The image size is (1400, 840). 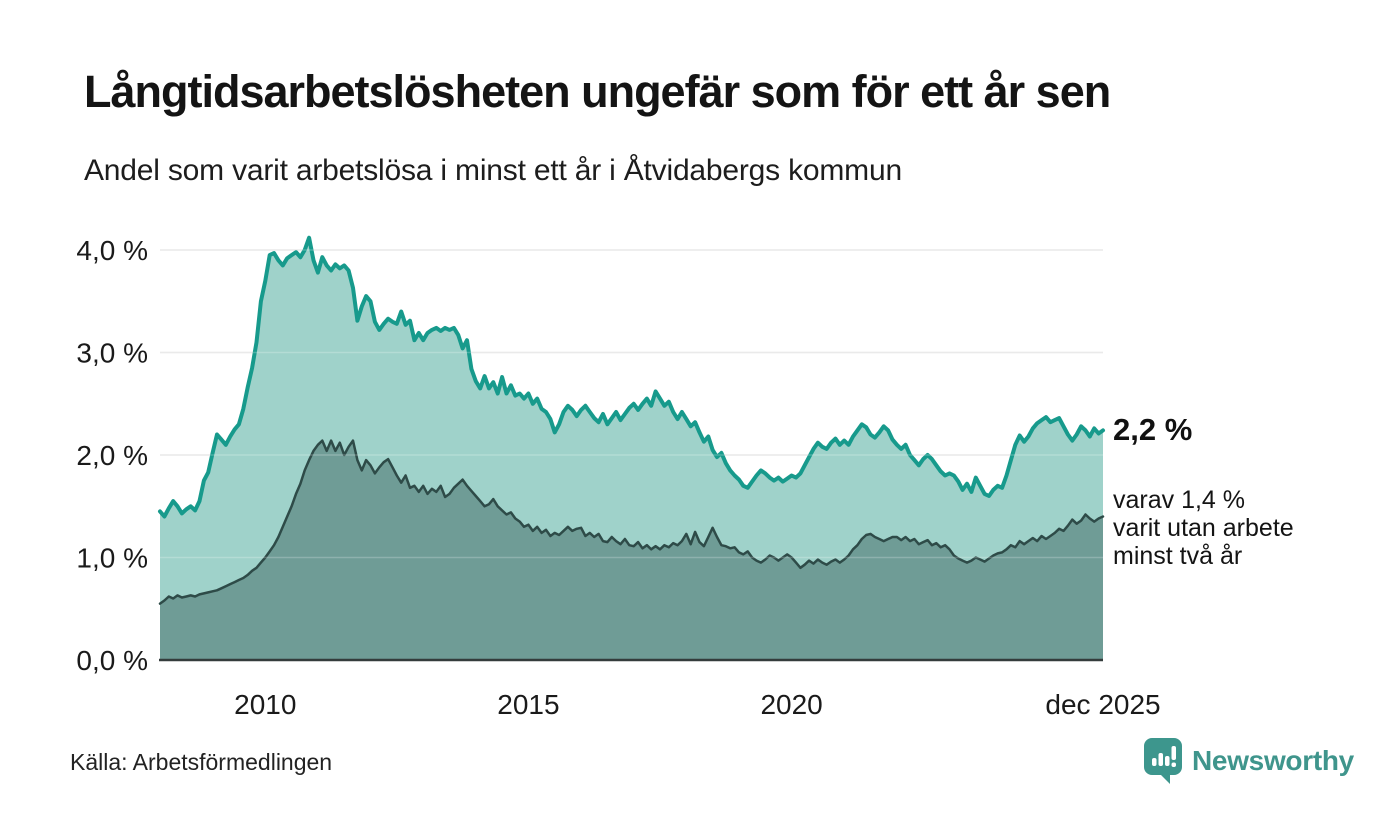 I want to click on x-tick-label: 2015, so click(x=528, y=704).